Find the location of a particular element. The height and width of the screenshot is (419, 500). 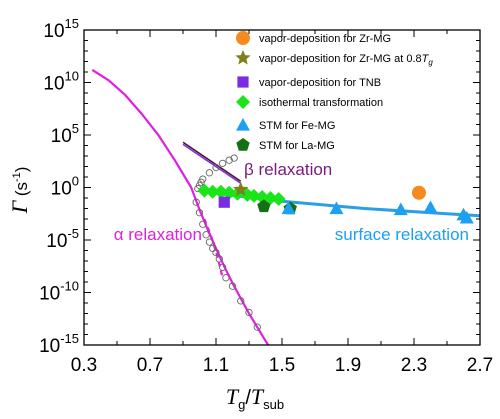

y-tick-label: 10¹⁵ is located at coordinates (61, 29).